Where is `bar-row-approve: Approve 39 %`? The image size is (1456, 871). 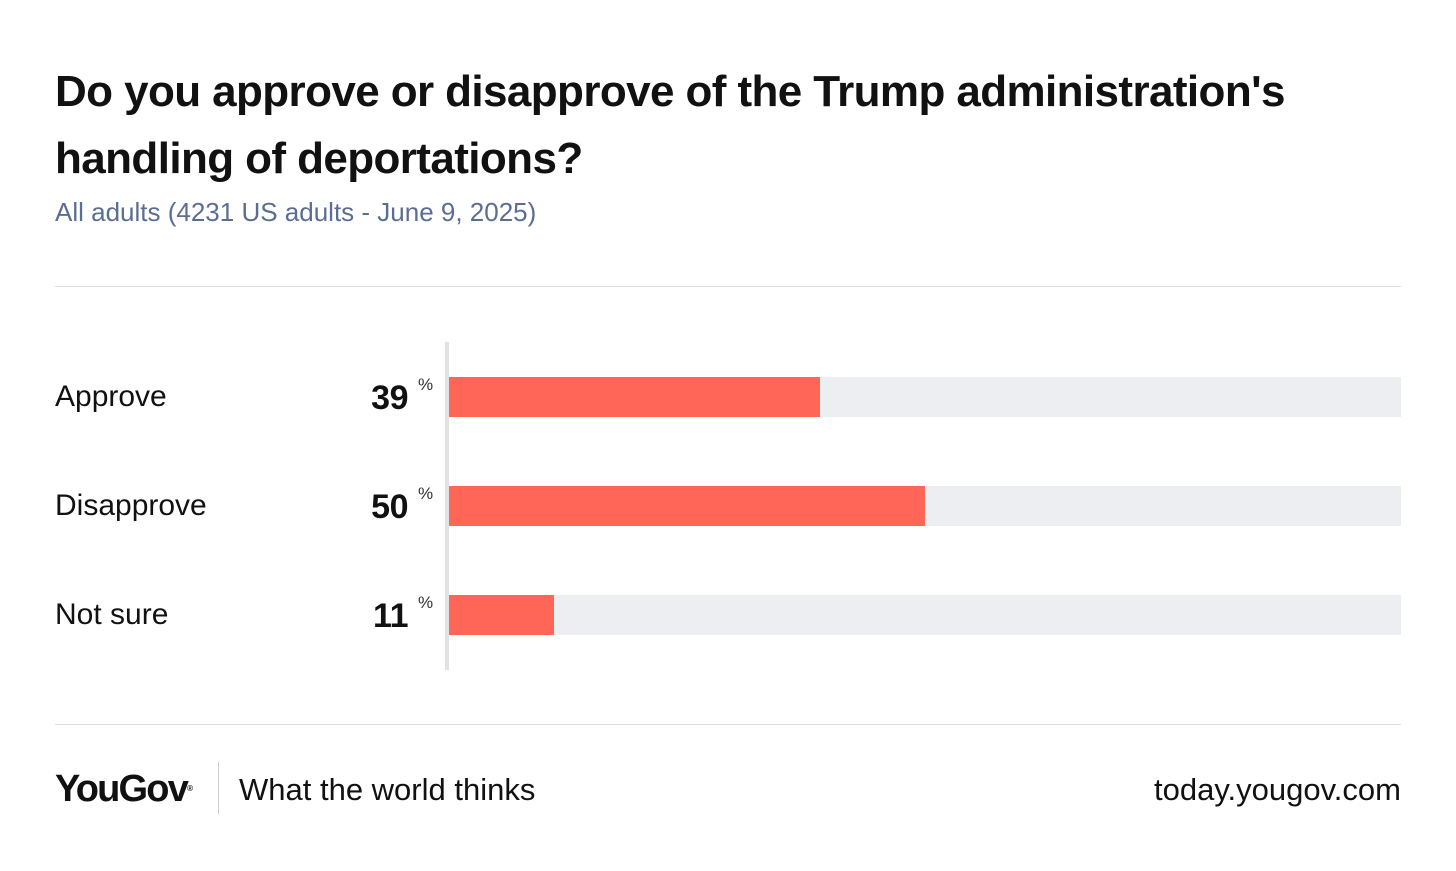
bar-row-approve: Approve 39 % is located at coordinates (728, 396).